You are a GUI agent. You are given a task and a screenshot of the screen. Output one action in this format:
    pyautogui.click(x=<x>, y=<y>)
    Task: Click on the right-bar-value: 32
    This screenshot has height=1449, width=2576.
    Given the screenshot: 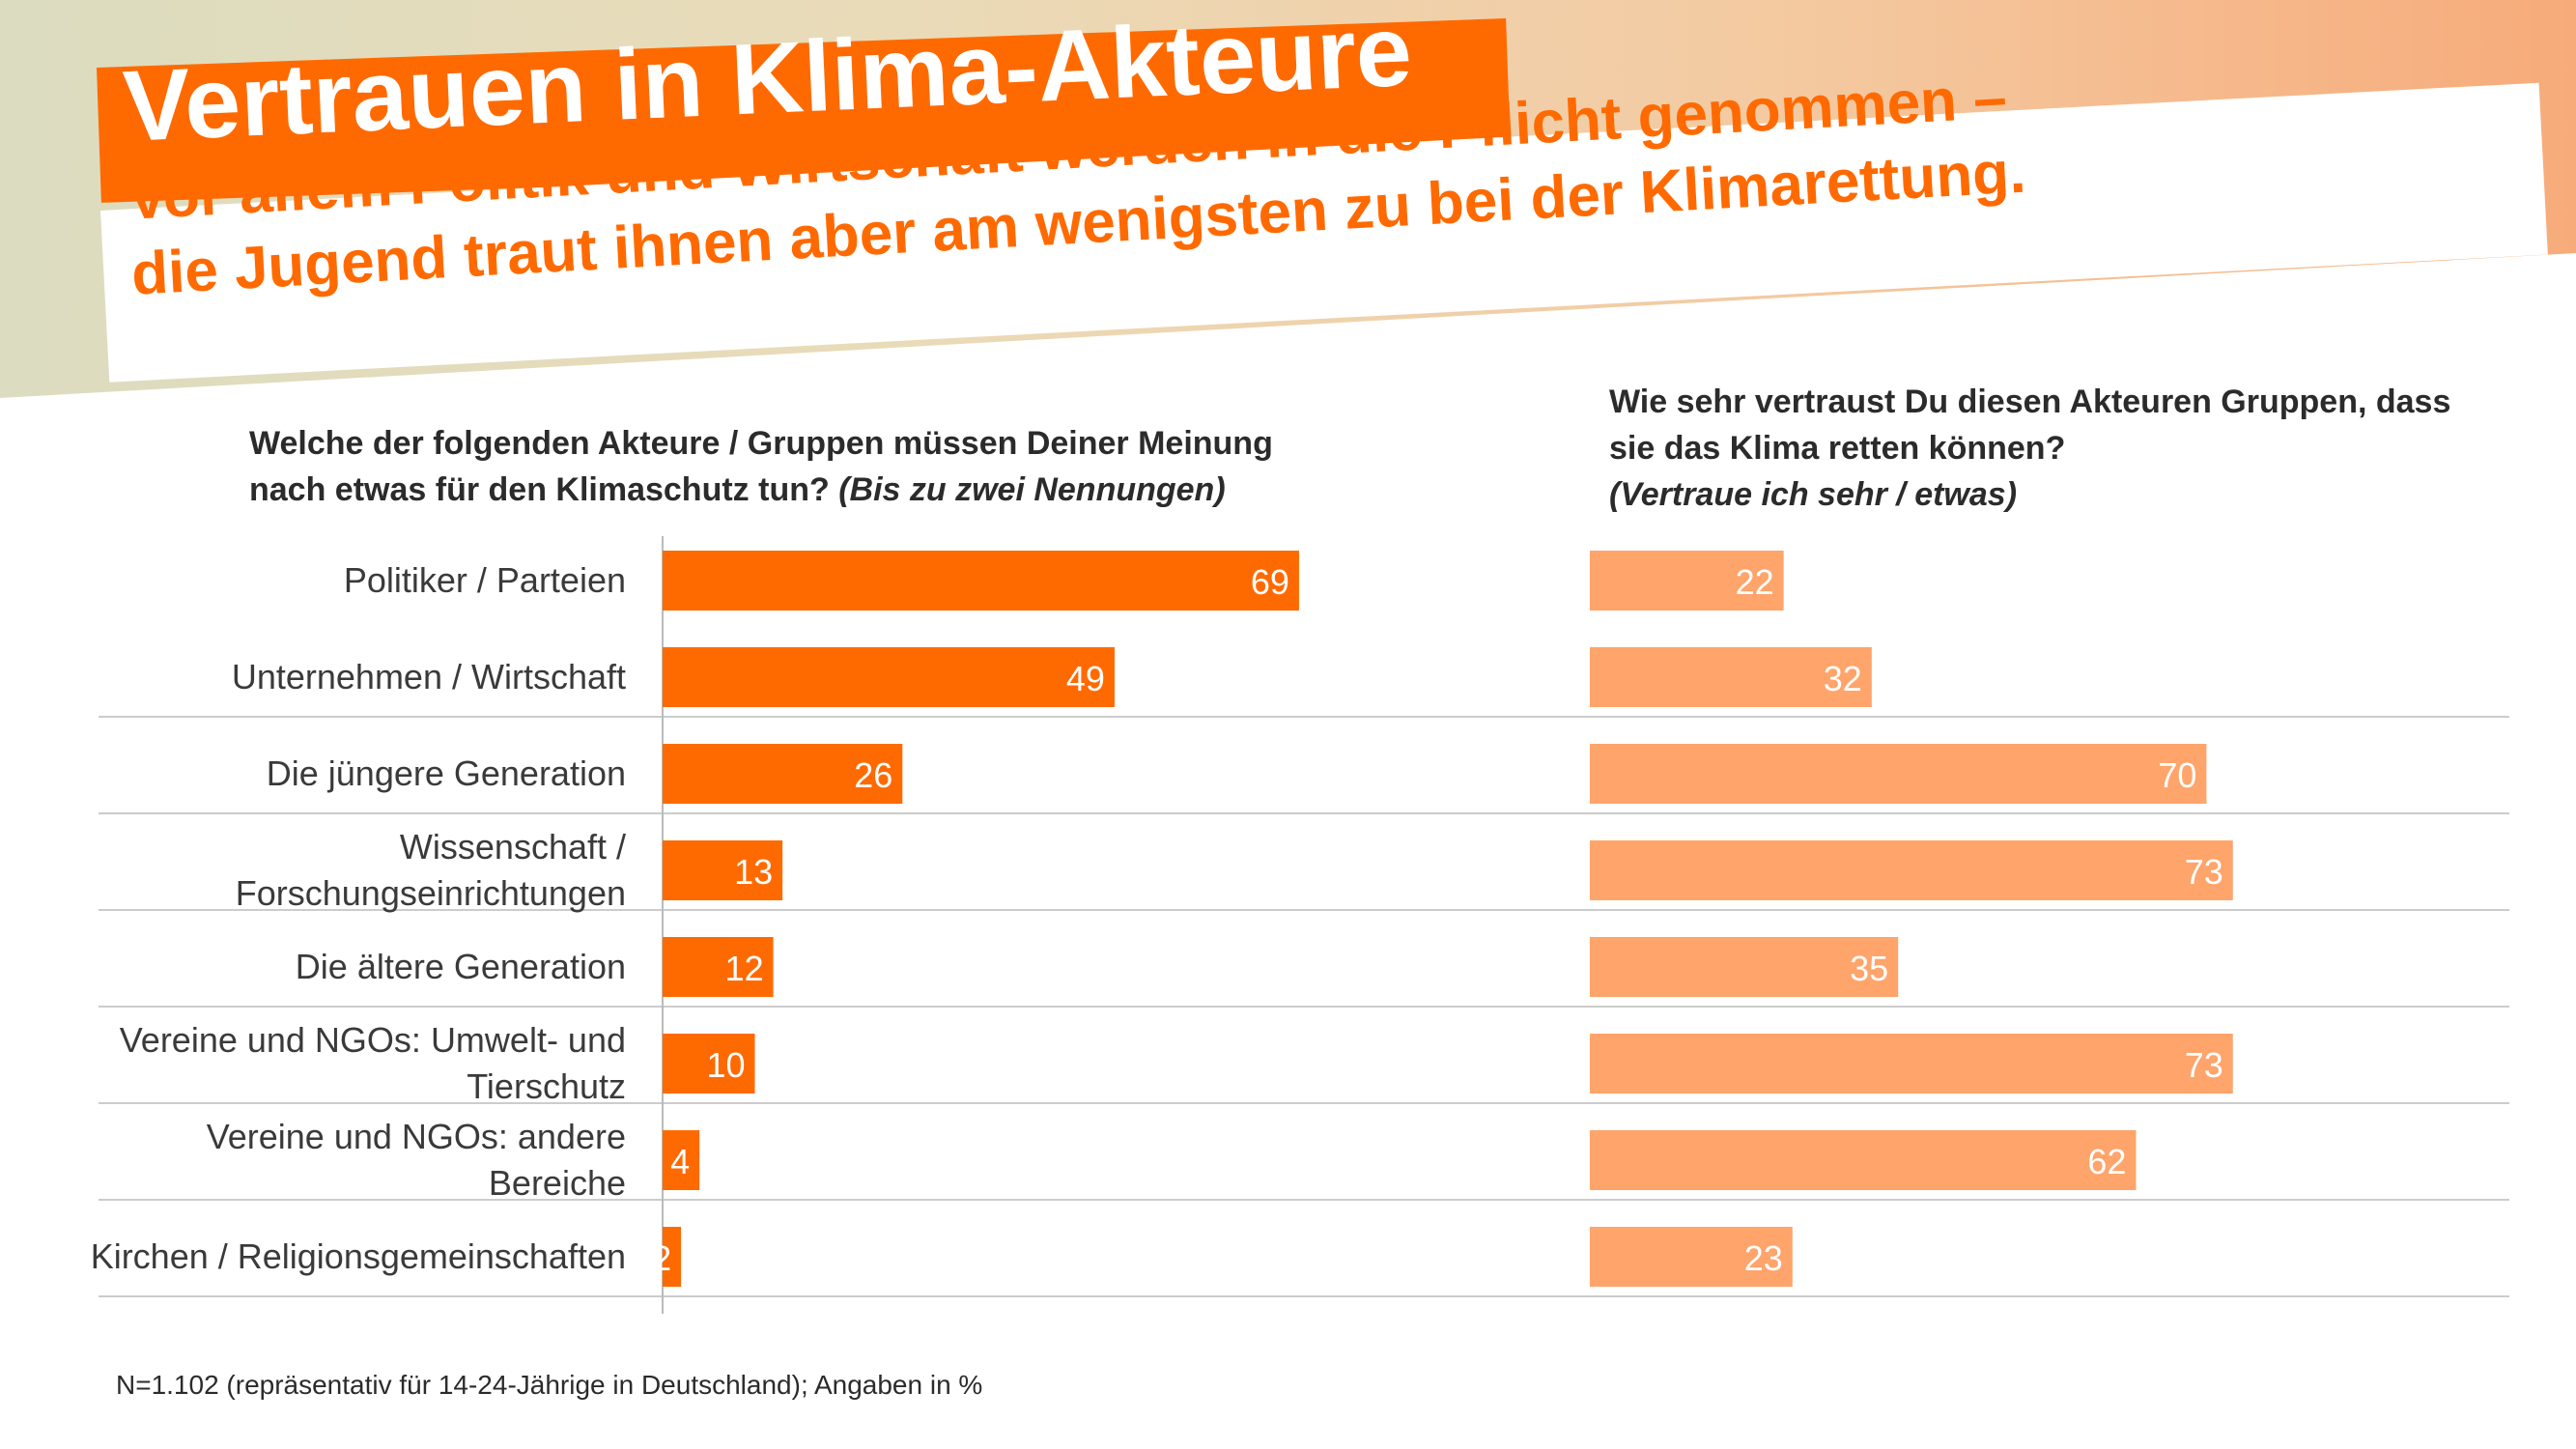 What is the action you would take?
    pyautogui.click(x=1843, y=678)
    